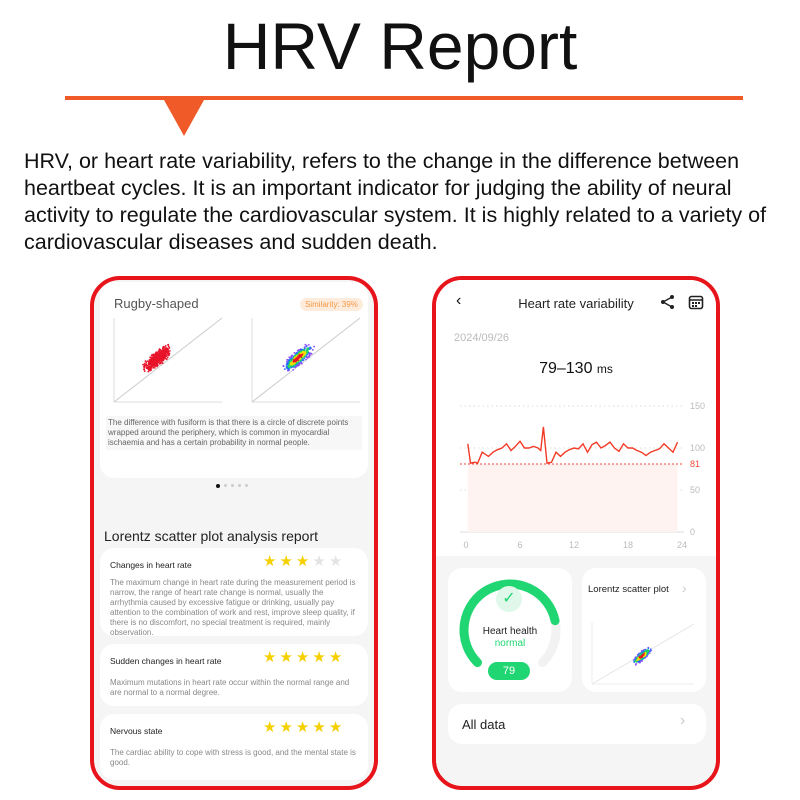 This screenshot has height=800, width=800. I want to click on lorentz-card: Lorentz scatter plot ›, so click(644, 630).